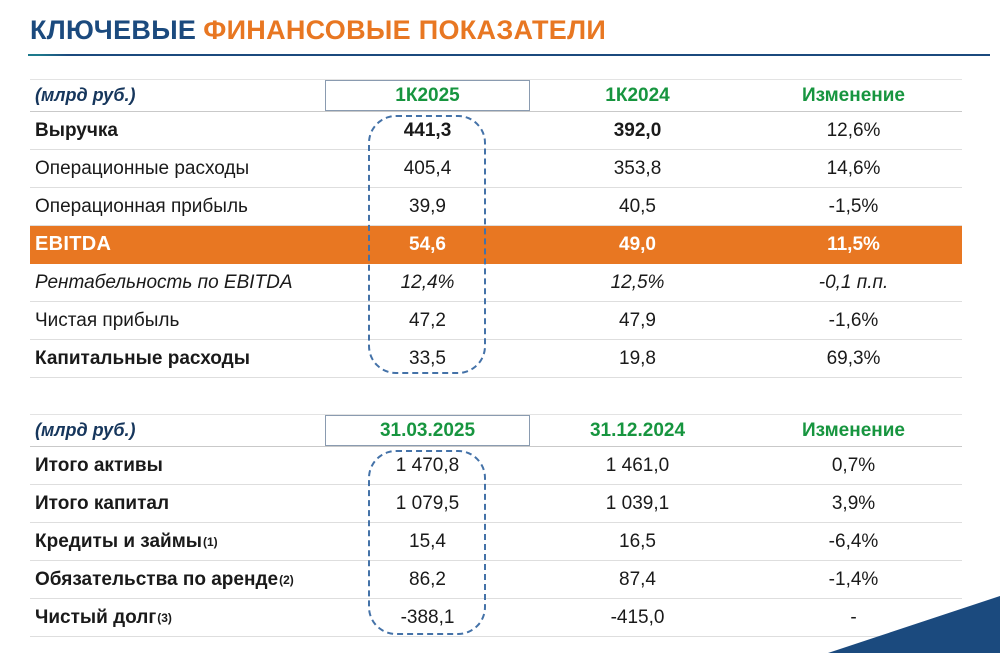 The width and height of the screenshot is (1000, 653). I want to click on table-row: Чистая прибыль 47,2 47,9 -1,6%, so click(496, 321).